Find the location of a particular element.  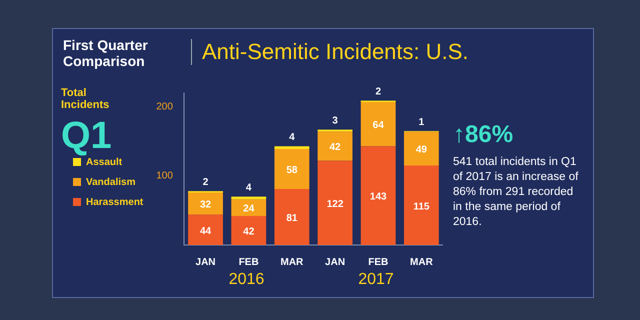

data-label: 58 is located at coordinates (292, 170).